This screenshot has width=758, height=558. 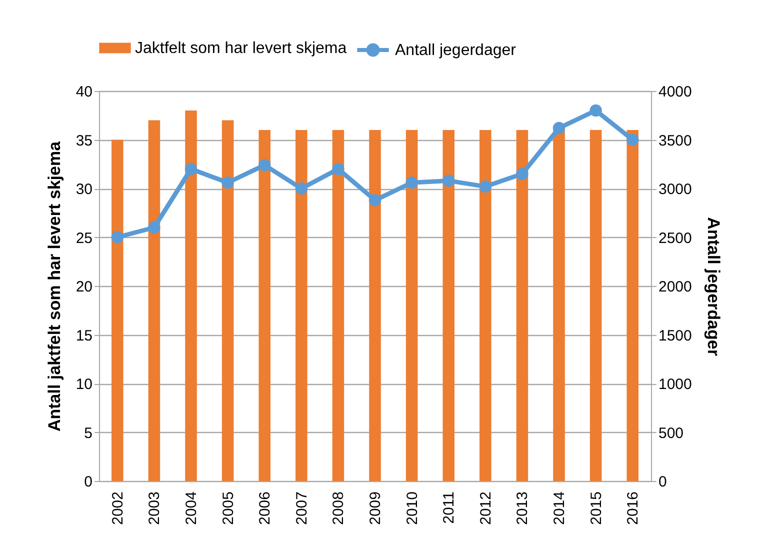 I want to click on y-tick-label: 40, so click(x=84, y=92).